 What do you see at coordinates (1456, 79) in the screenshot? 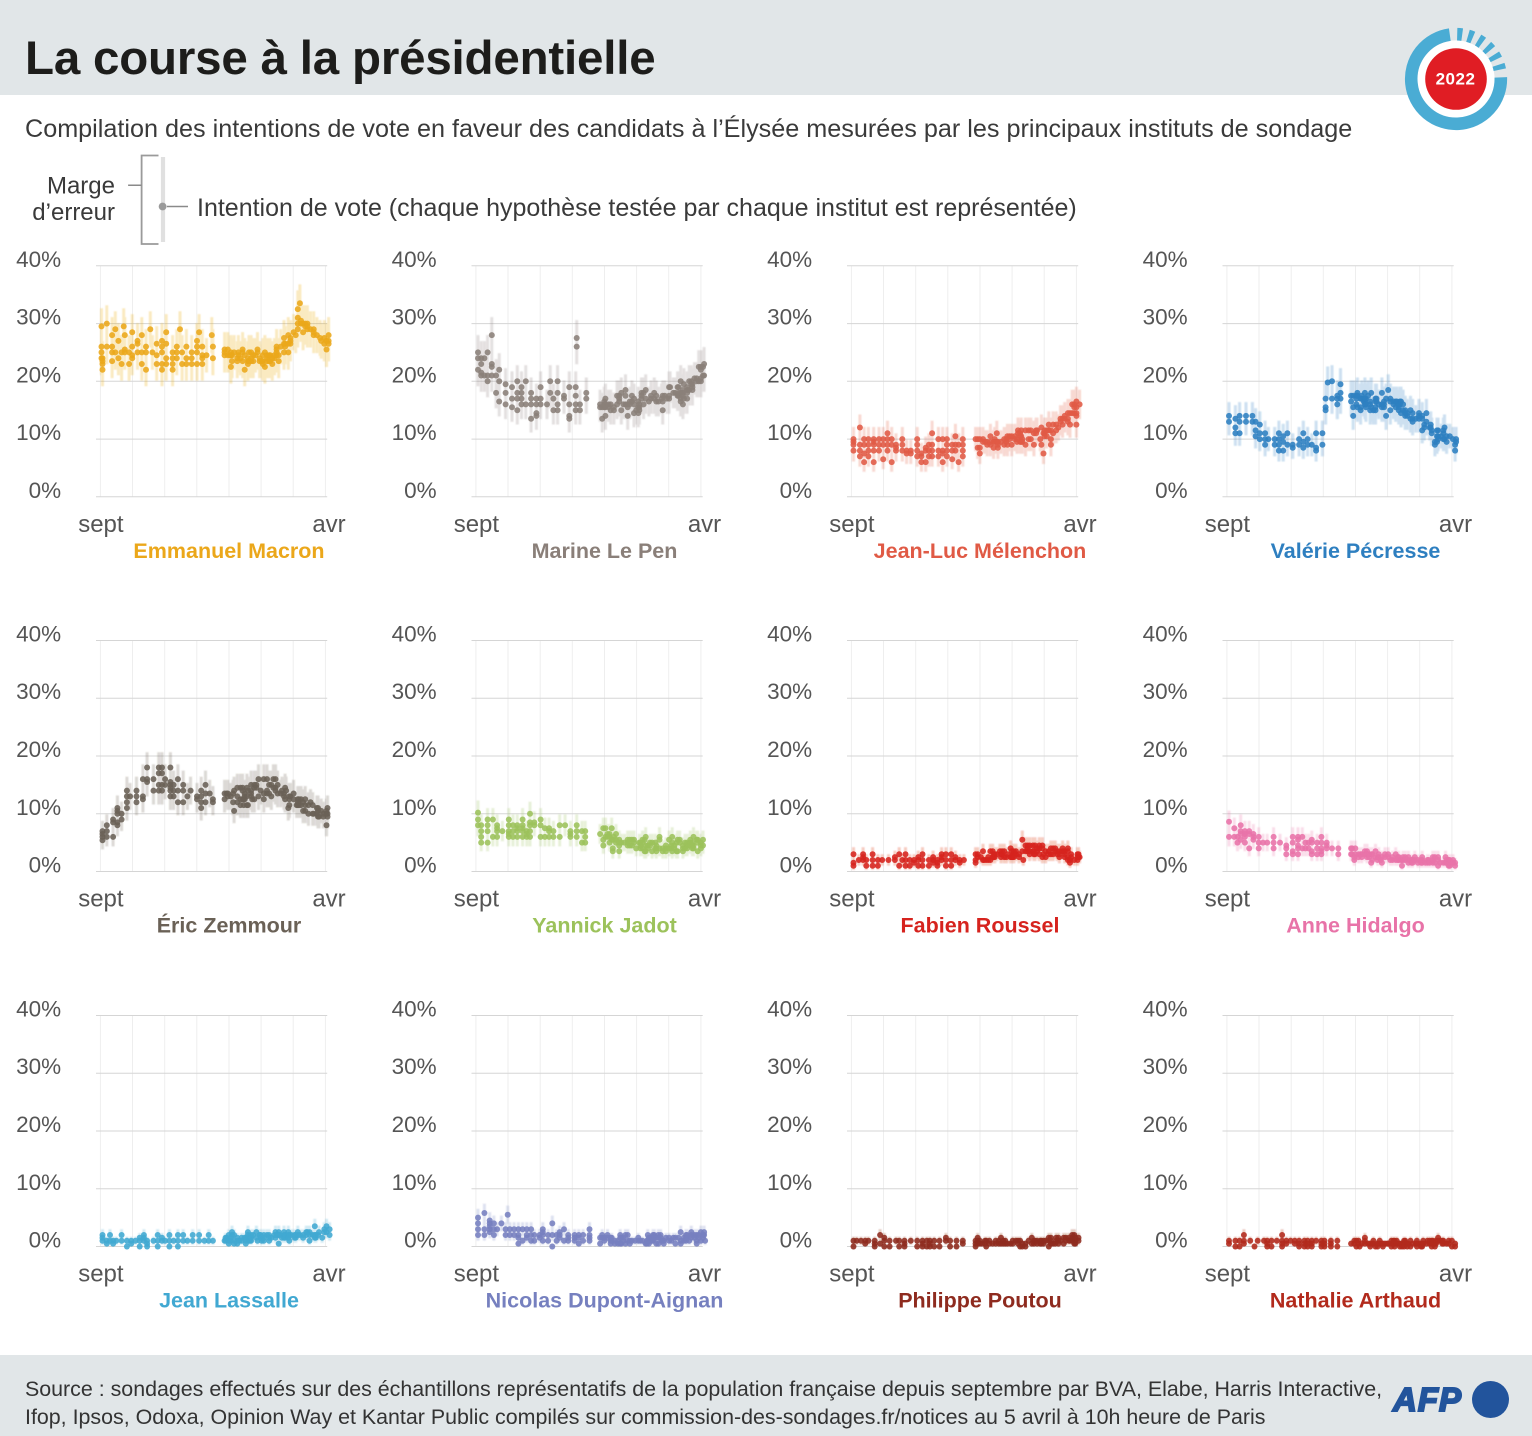
I see `svg-text: 2022` at bounding box center [1456, 79].